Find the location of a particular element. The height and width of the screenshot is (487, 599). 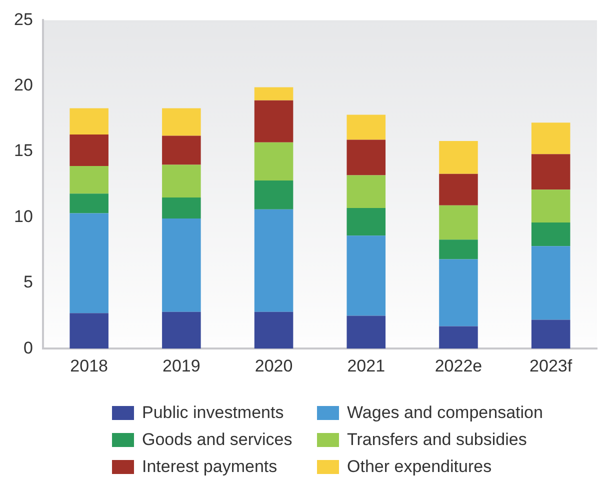

y-tick-label: 10 is located at coordinates (23, 216).